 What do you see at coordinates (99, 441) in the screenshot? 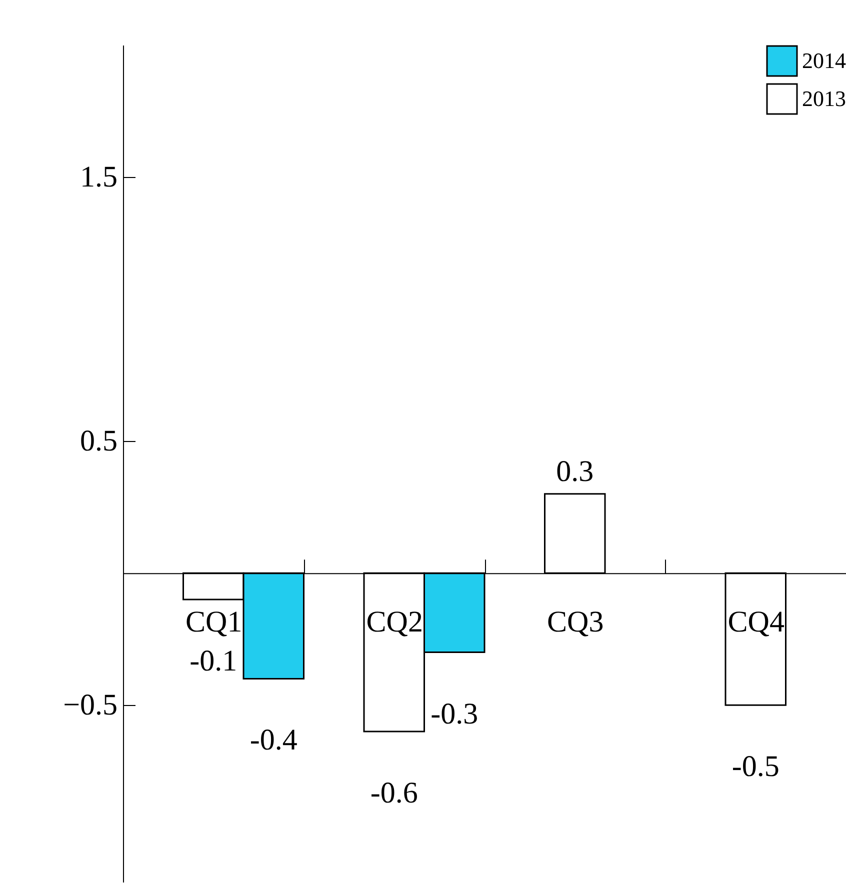
I see `y-tick-label: 0.5` at bounding box center [99, 441].